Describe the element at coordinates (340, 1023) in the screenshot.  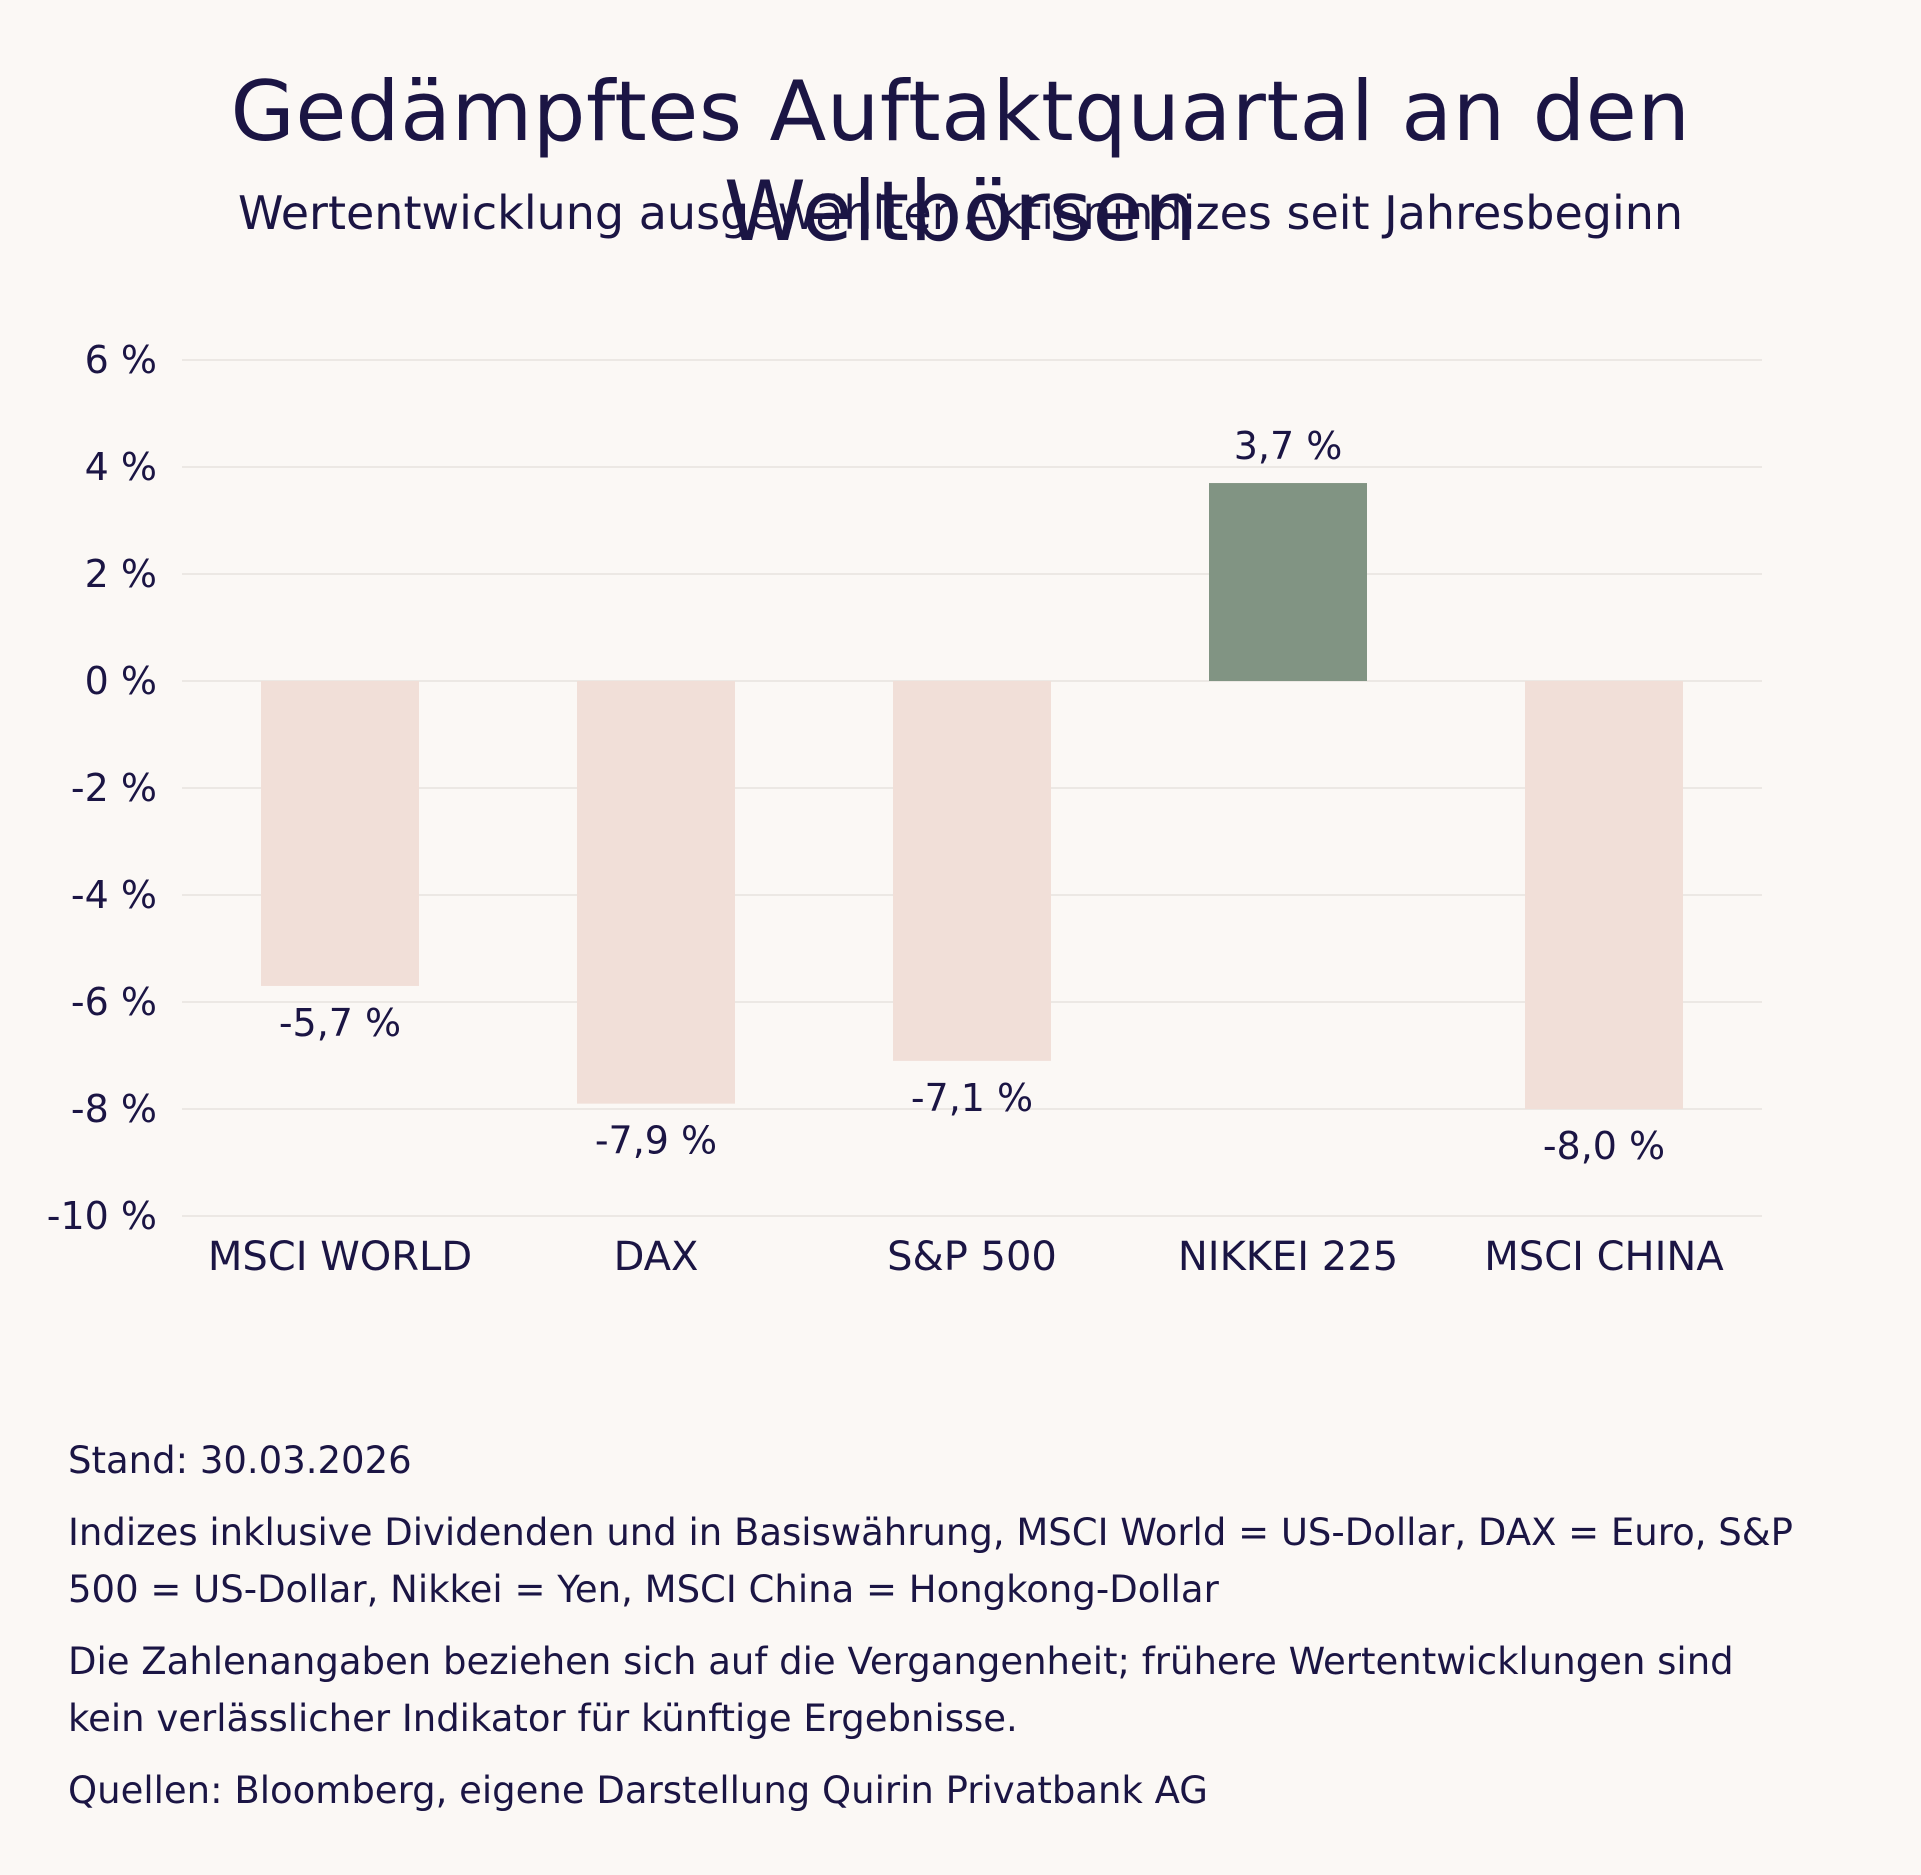
I see `value-label: -5,7 %` at that location.